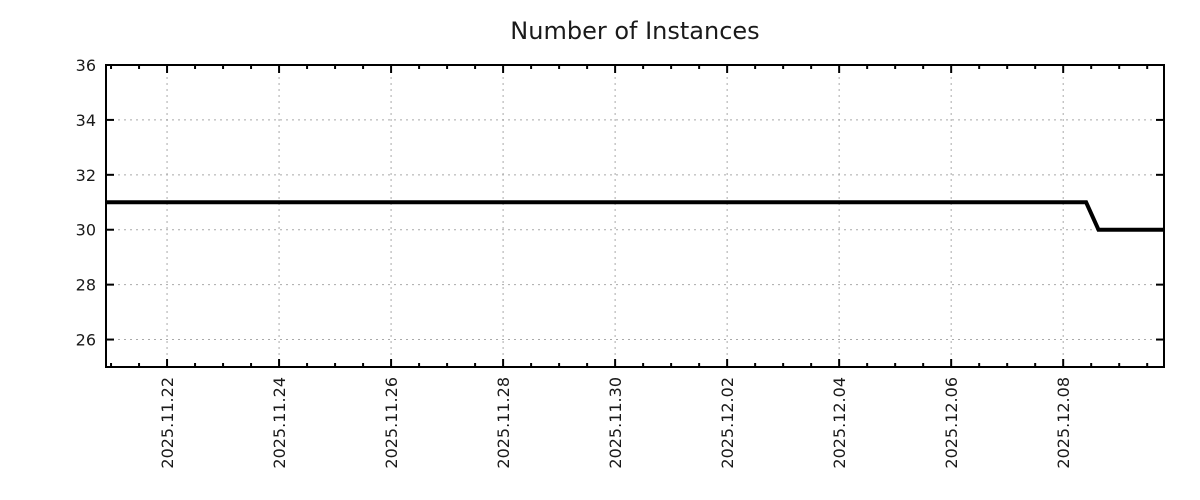 The image size is (1200, 500). I want to click on x-tick-label: 2025.11.22, so click(167, 423).